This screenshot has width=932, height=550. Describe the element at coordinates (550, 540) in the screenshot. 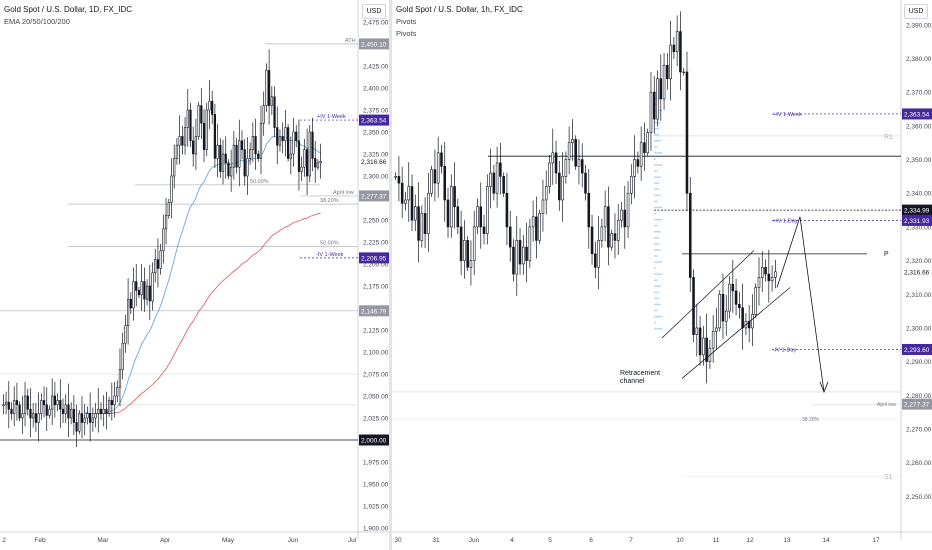

I see `x-tick-label: 5` at that location.